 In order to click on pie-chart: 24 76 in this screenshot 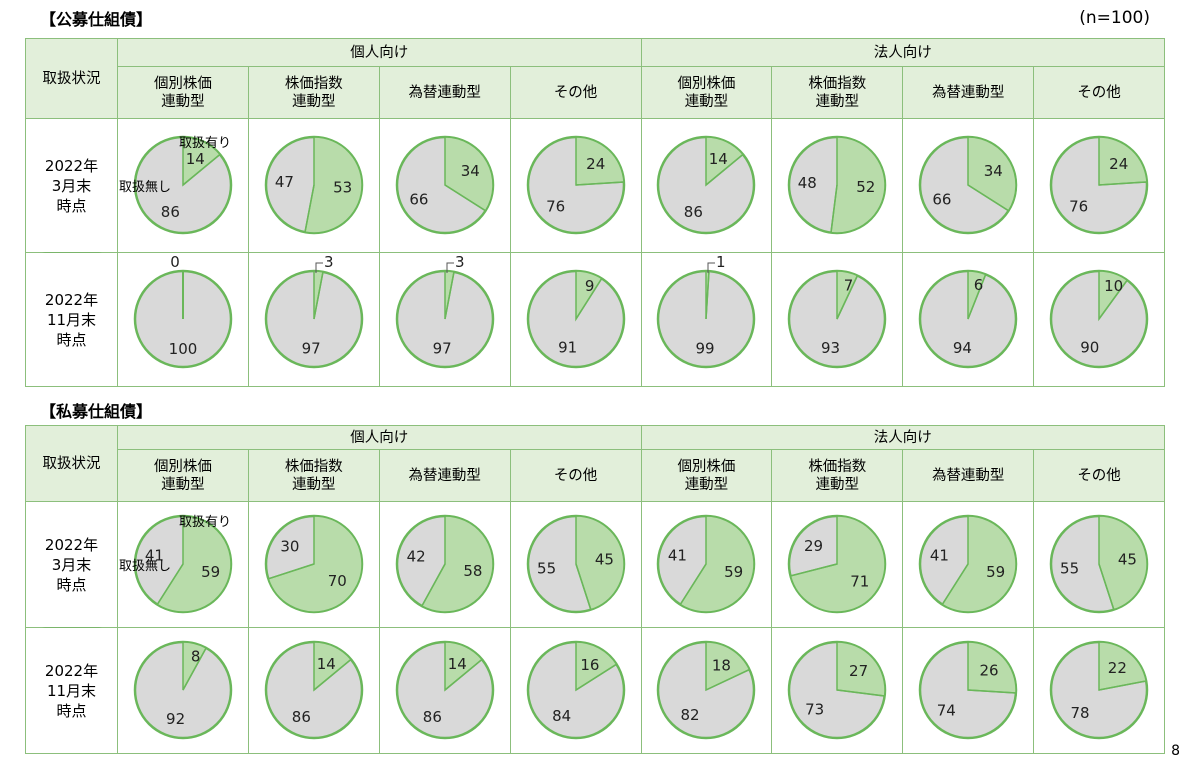, I will do `click(1099, 184)`.